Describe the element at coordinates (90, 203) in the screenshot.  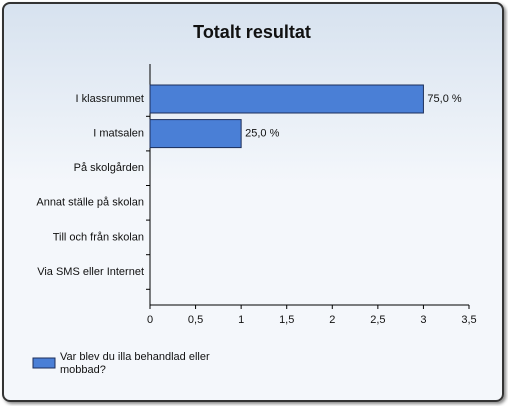
I see `y-tick-label: Annat ställe på skolan` at that location.